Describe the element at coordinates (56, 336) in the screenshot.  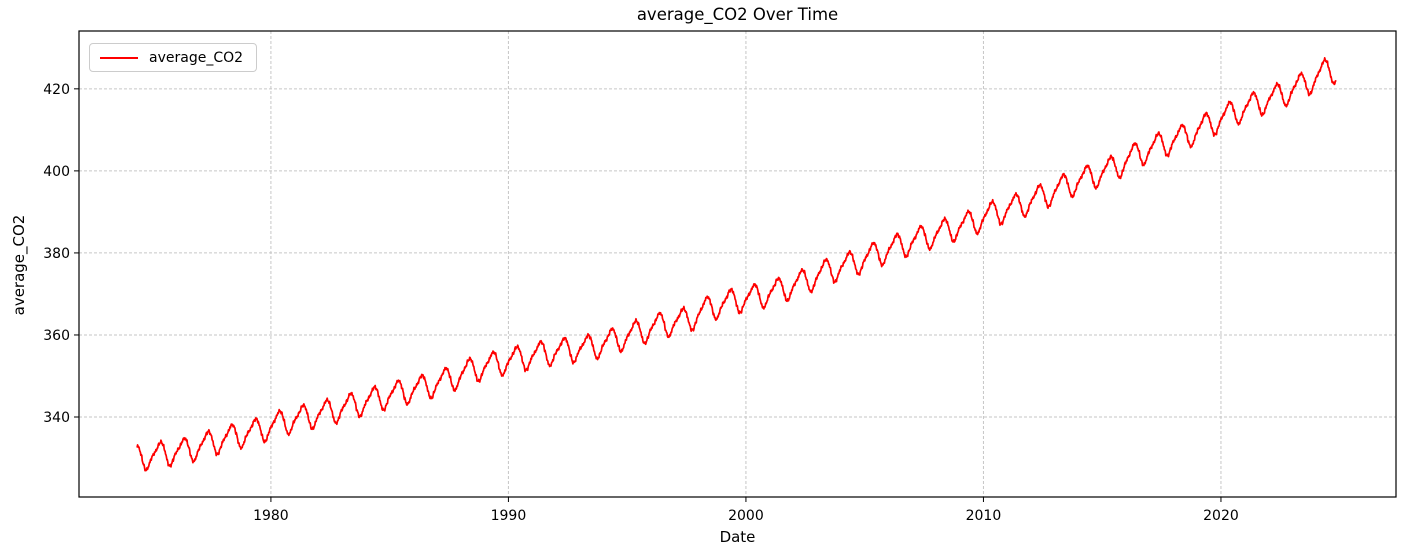
I see `y-tick-label: 360` at that location.